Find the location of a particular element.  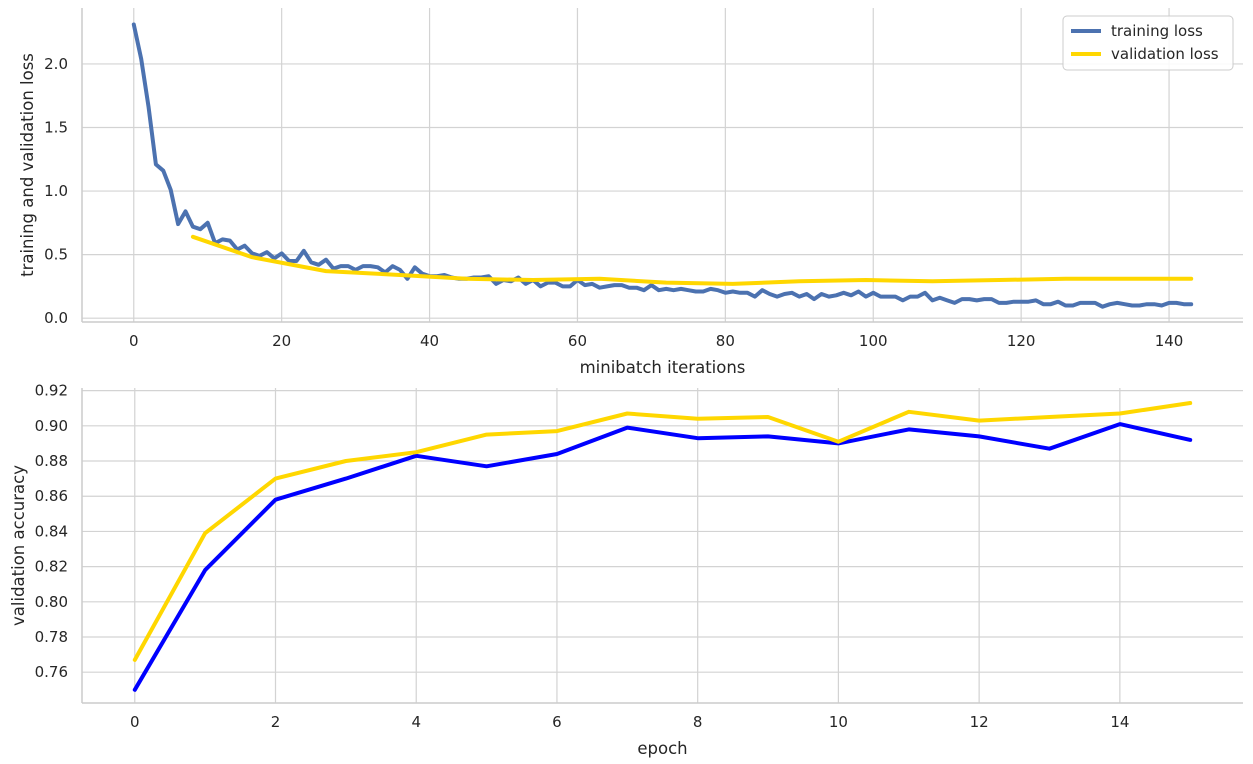

x-tick-label: 6 is located at coordinates (557, 722).